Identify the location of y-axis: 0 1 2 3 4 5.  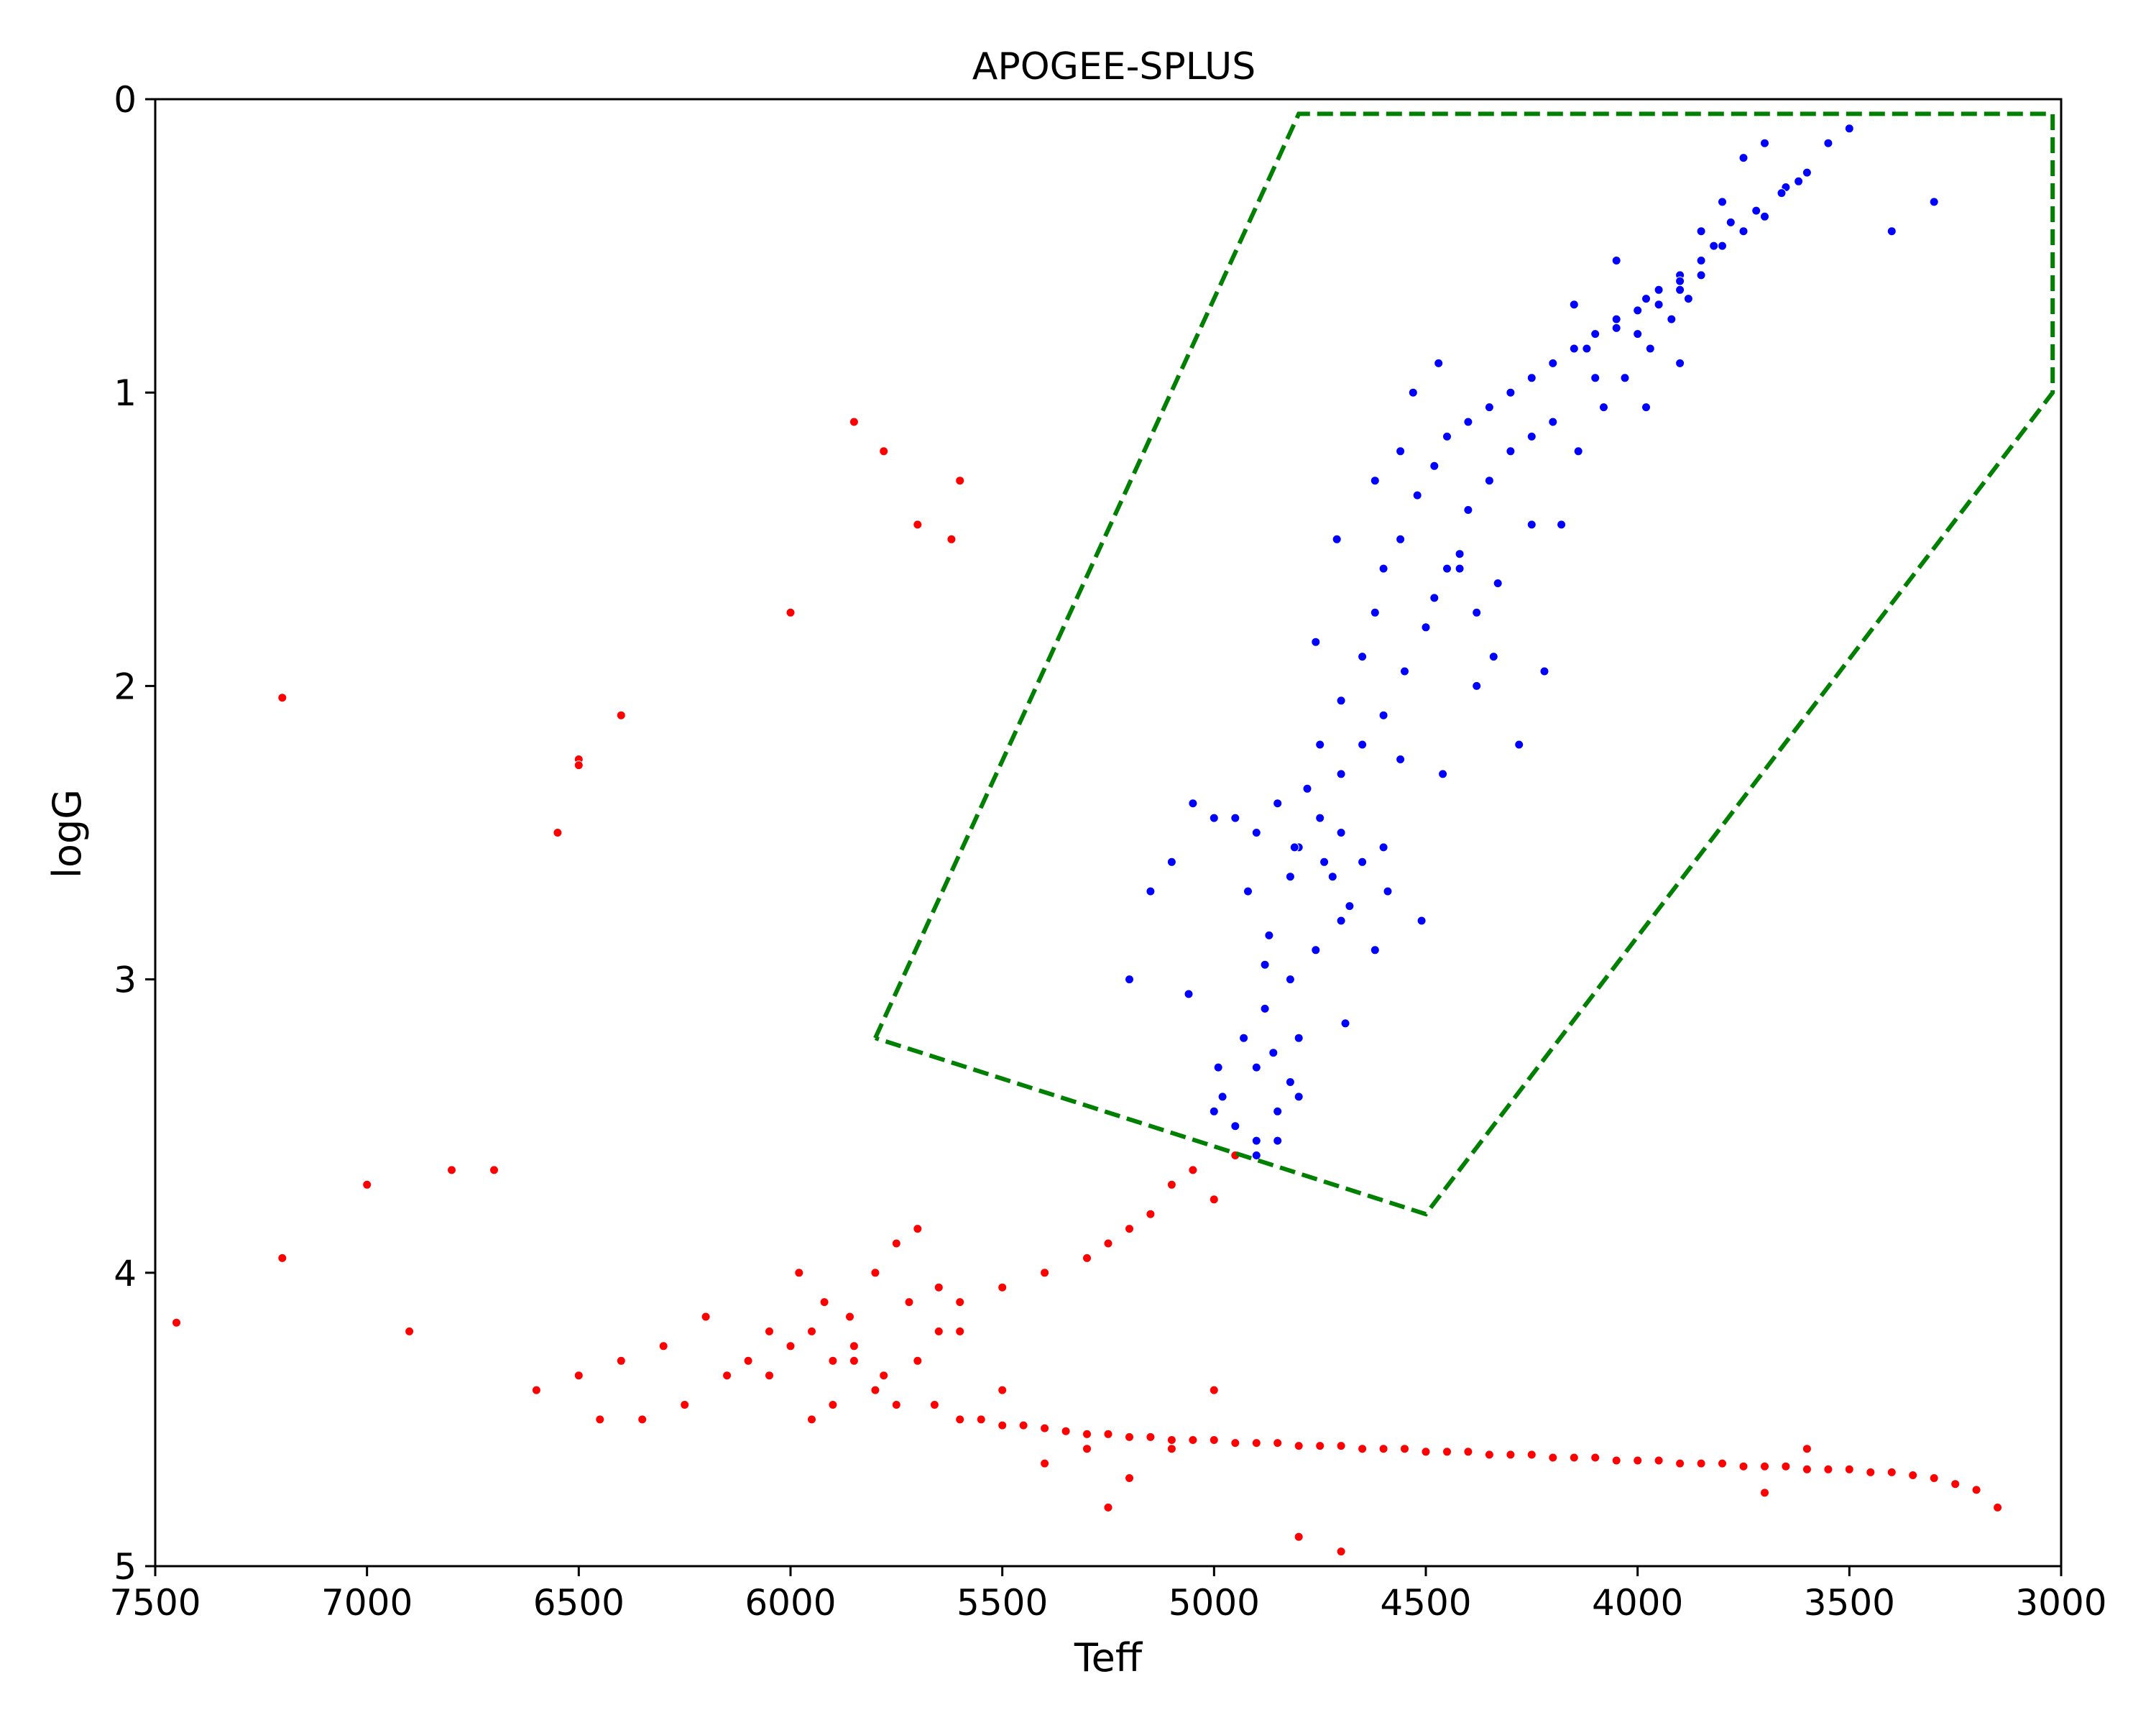
(134, 833).